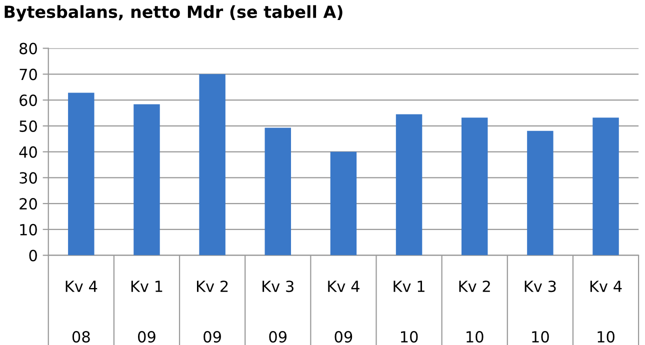 The height and width of the screenshot is (345, 645). I want to click on category-label: Kv 1 09, so click(146, 311).